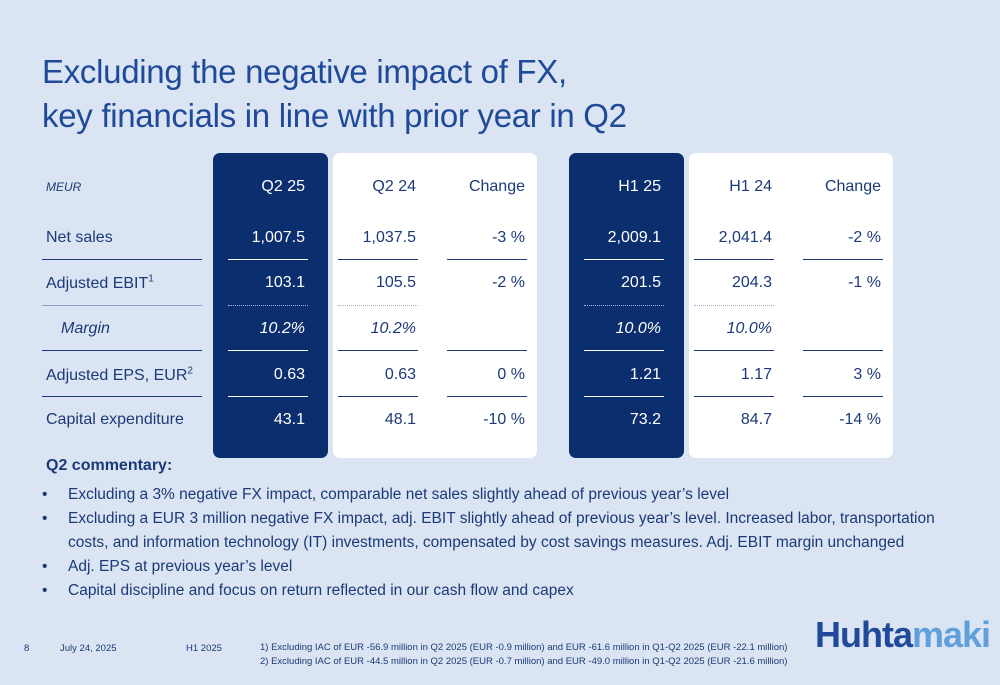  Describe the element at coordinates (860, 419) in the screenshot. I see `capex-h1-change: -14 %` at that location.